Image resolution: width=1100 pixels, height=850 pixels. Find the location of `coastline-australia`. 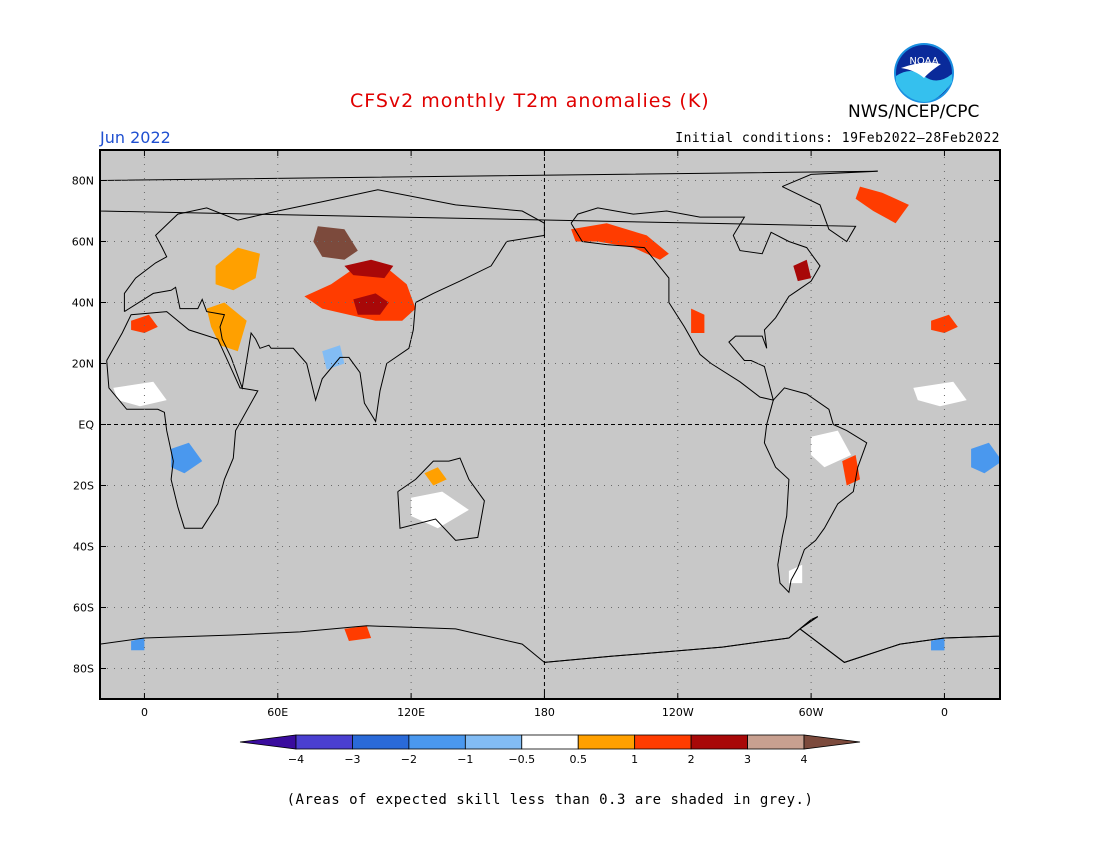

coastline-australia is located at coordinates (441, 499).